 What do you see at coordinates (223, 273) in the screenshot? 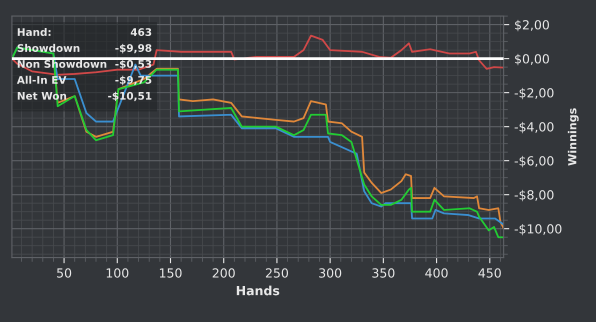
I see `x-tick-label: 200` at bounding box center [223, 273].